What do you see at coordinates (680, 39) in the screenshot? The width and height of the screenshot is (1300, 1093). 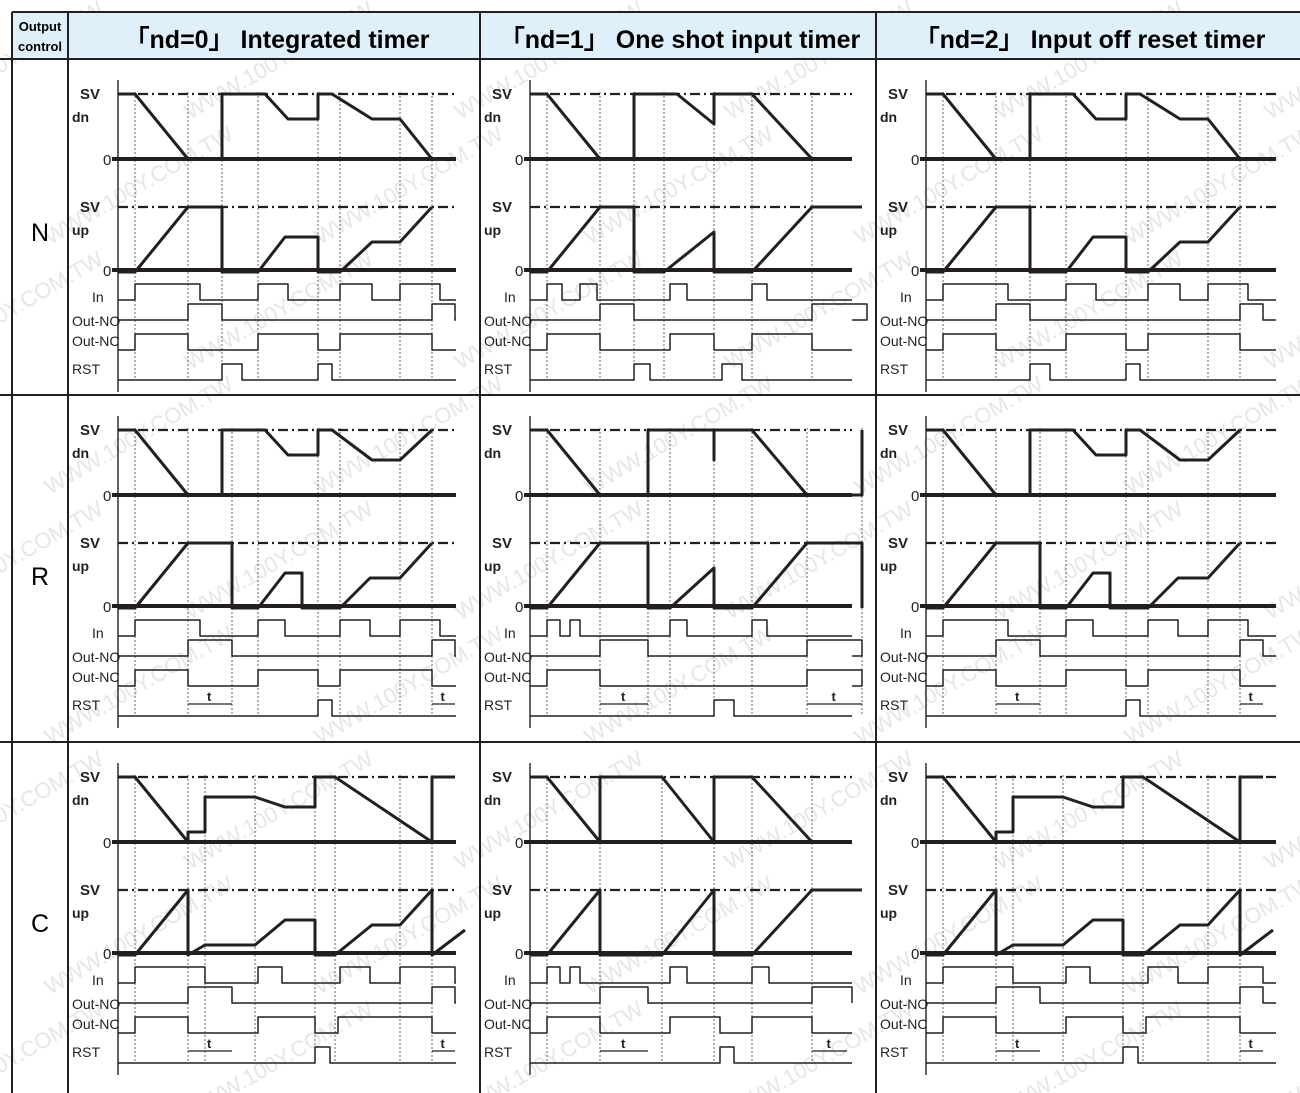 I see `column-header-nd1: 「nd=1」 One shot input timer` at bounding box center [680, 39].